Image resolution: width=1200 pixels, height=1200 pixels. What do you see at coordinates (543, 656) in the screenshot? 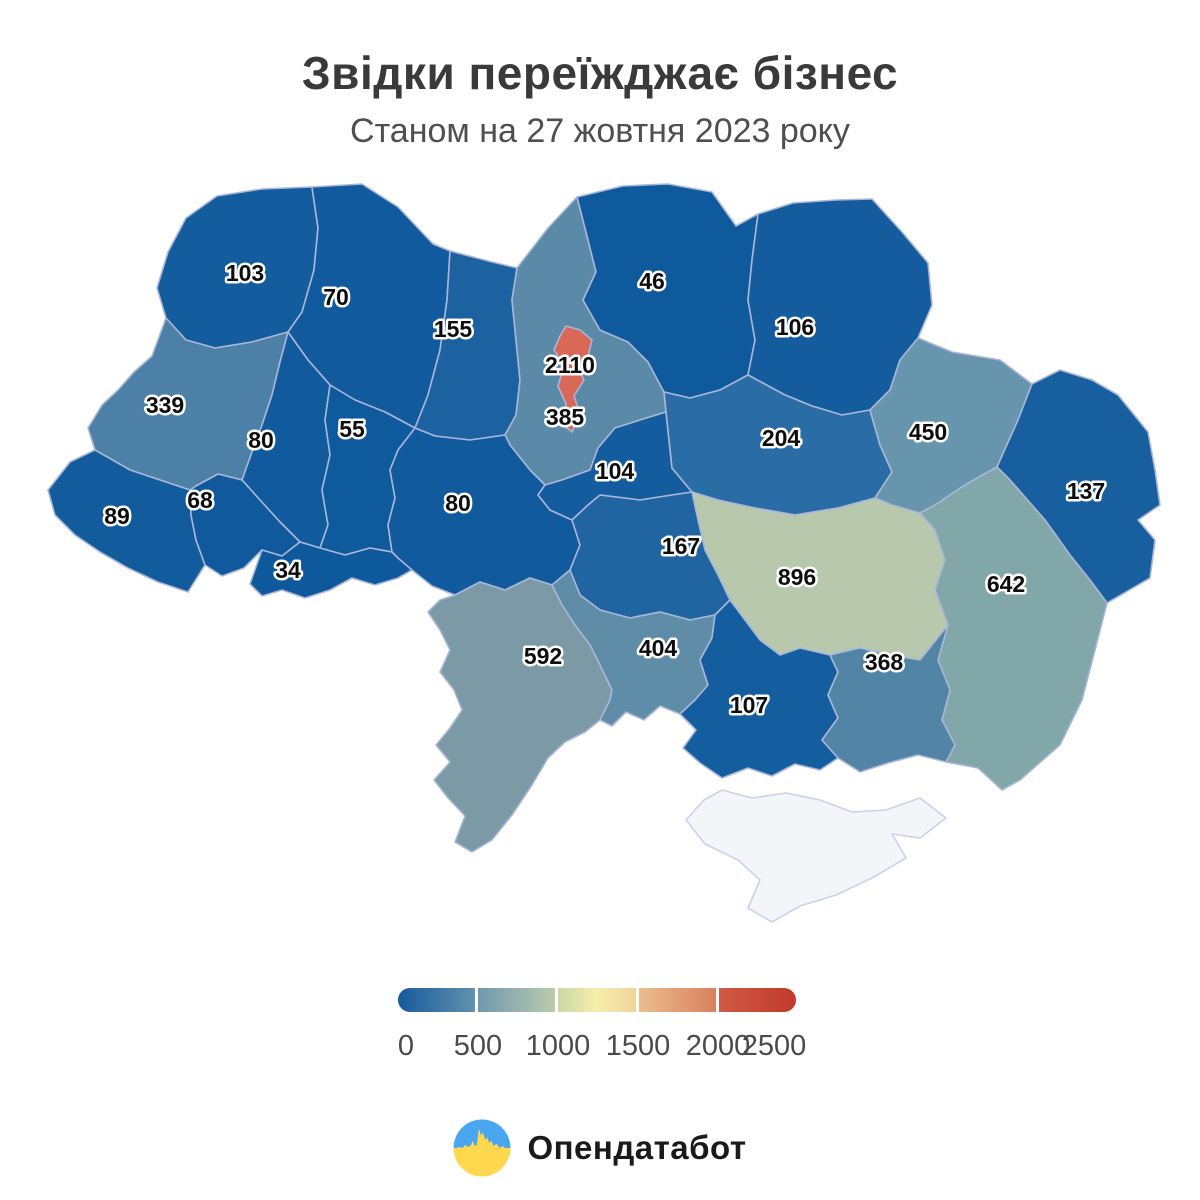
I see `region-value-label-odesa: 592` at bounding box center [543, 656].